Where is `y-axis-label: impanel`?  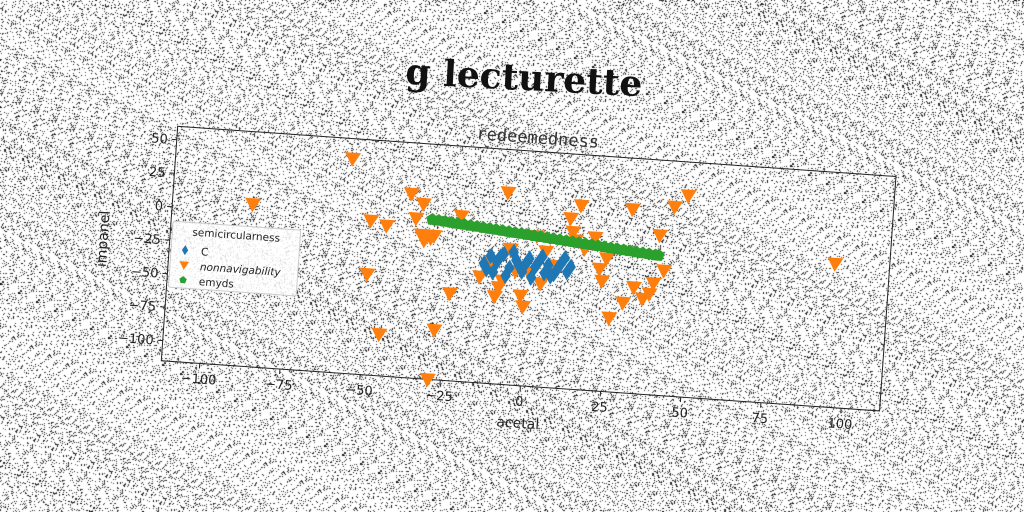
y-axis-label: impanel is located at coordinates (104, 238).